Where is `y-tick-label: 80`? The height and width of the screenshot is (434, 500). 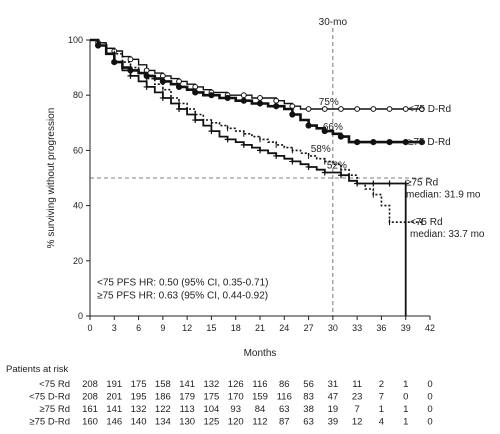 y-tick-label: 80 is located at coordinates (78, 95).